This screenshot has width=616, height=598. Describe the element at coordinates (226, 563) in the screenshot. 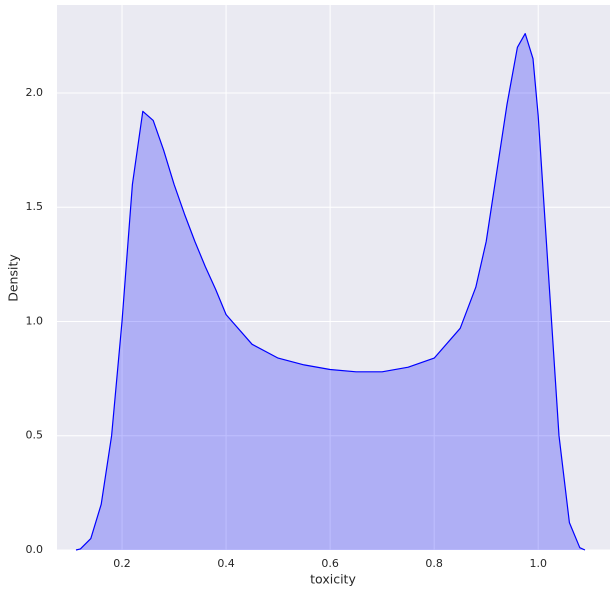

I see `x-tick-label: 0.4` at that location.